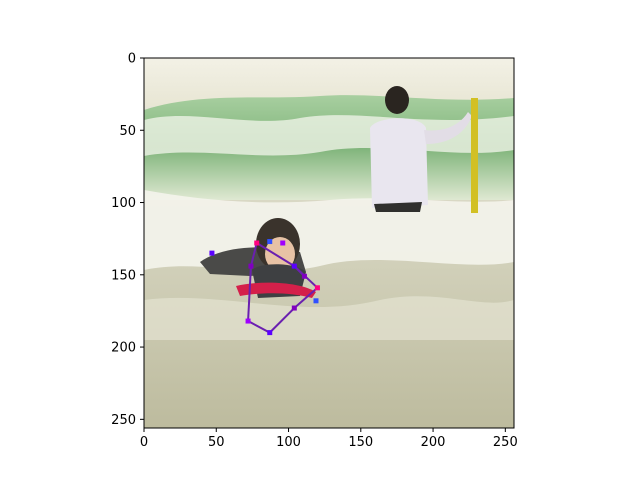 Image resolution: width=640 pixels, height=484 pixels. I want to click on foam-band, so click(329, 230).